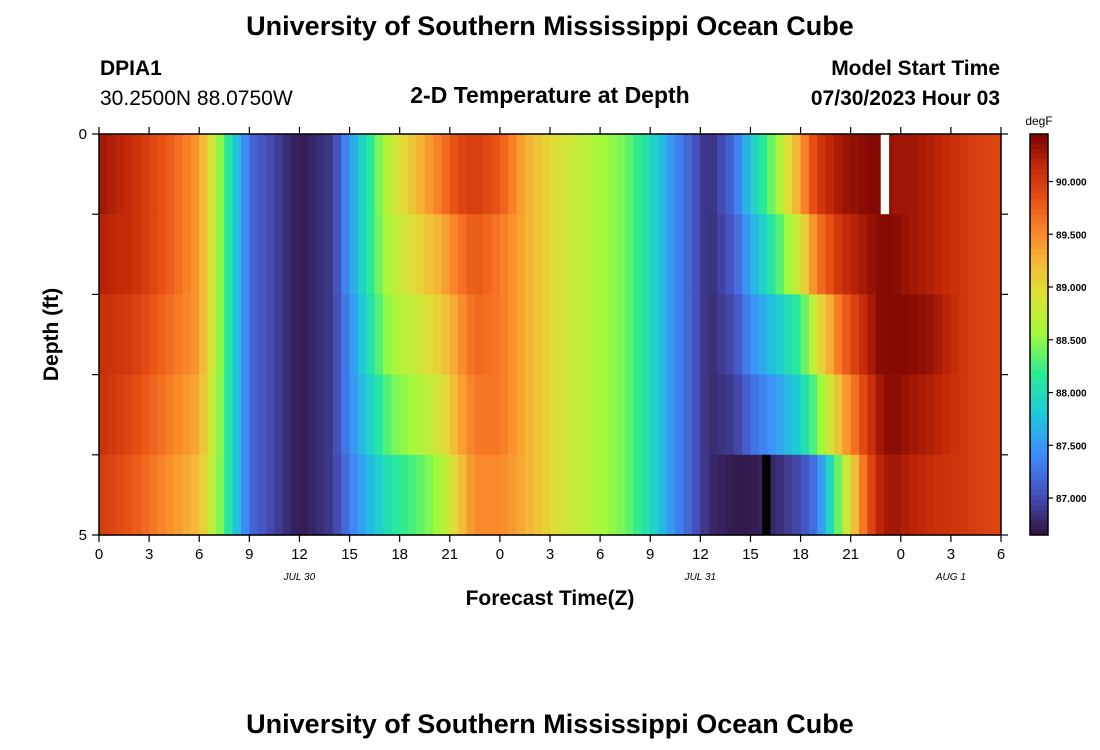 Image resolution: width=1100 pixels, height=750 pixels. Describe the element at coordinates (131, 68) in the screenshot. I see `station-id: DPIA1` at that location.